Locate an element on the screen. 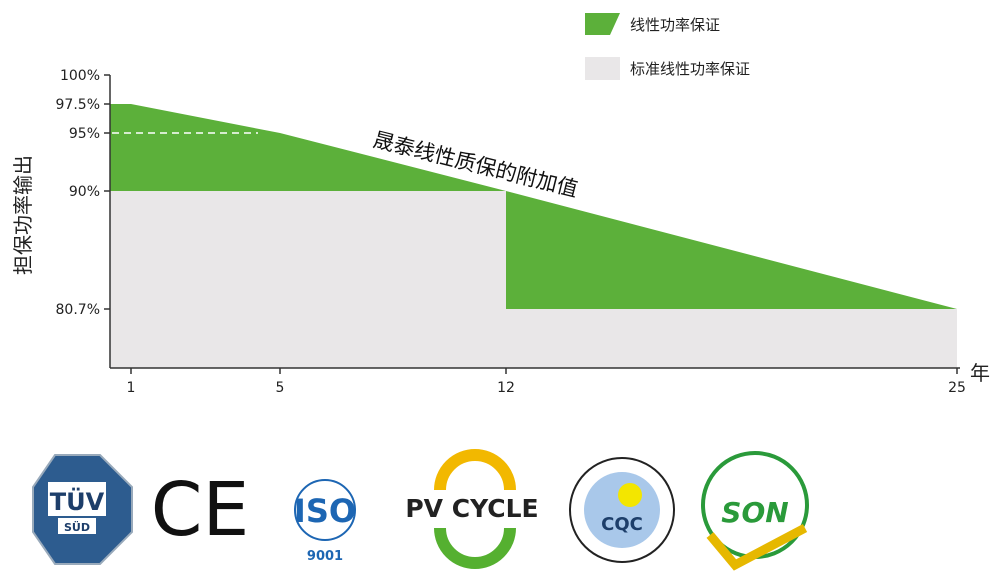  tuv-sud-logo: TÜV SÜD is located at coordinates (82, 509).